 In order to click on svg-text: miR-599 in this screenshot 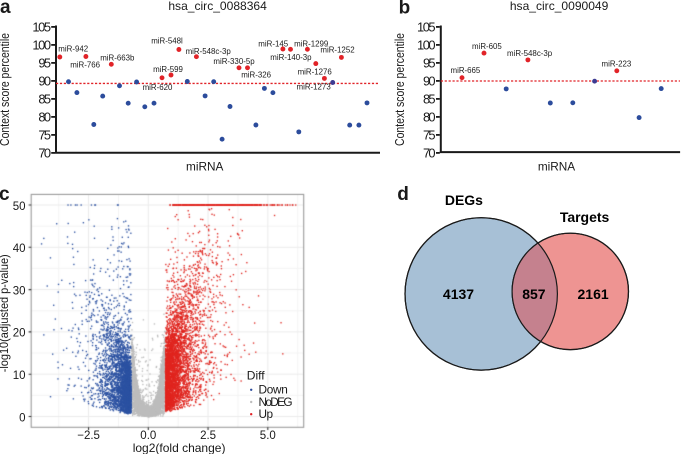, I will do `click(168, 69)`.